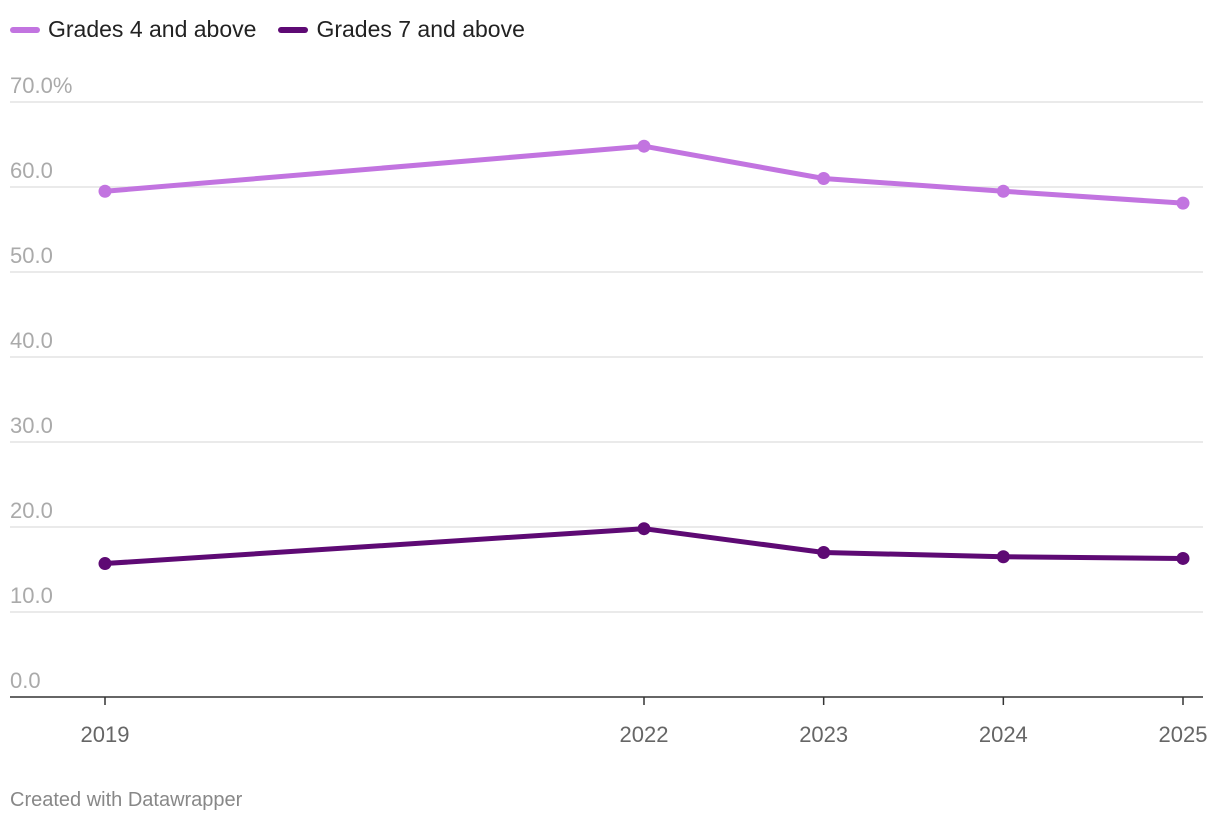 The image size is (1220, 826). What do you see at coordinates (31, 170) in the screenshot?
I see `y-tick-label: 60.0` at bounding box center [31, 170].